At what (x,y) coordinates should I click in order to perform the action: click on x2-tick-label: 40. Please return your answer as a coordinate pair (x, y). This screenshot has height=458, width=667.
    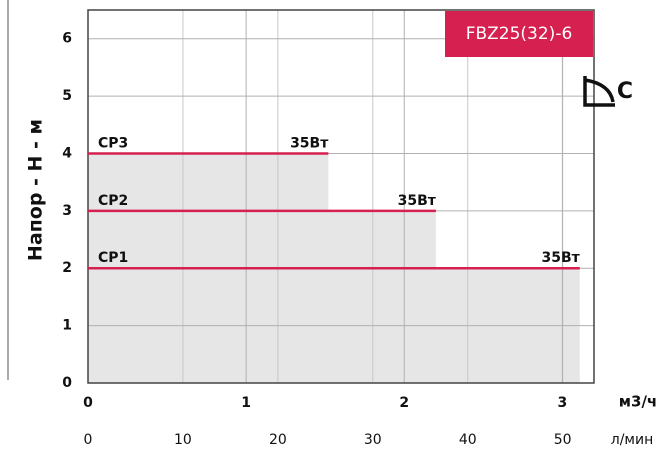
    Looking at the image, I should click on (468, 440).